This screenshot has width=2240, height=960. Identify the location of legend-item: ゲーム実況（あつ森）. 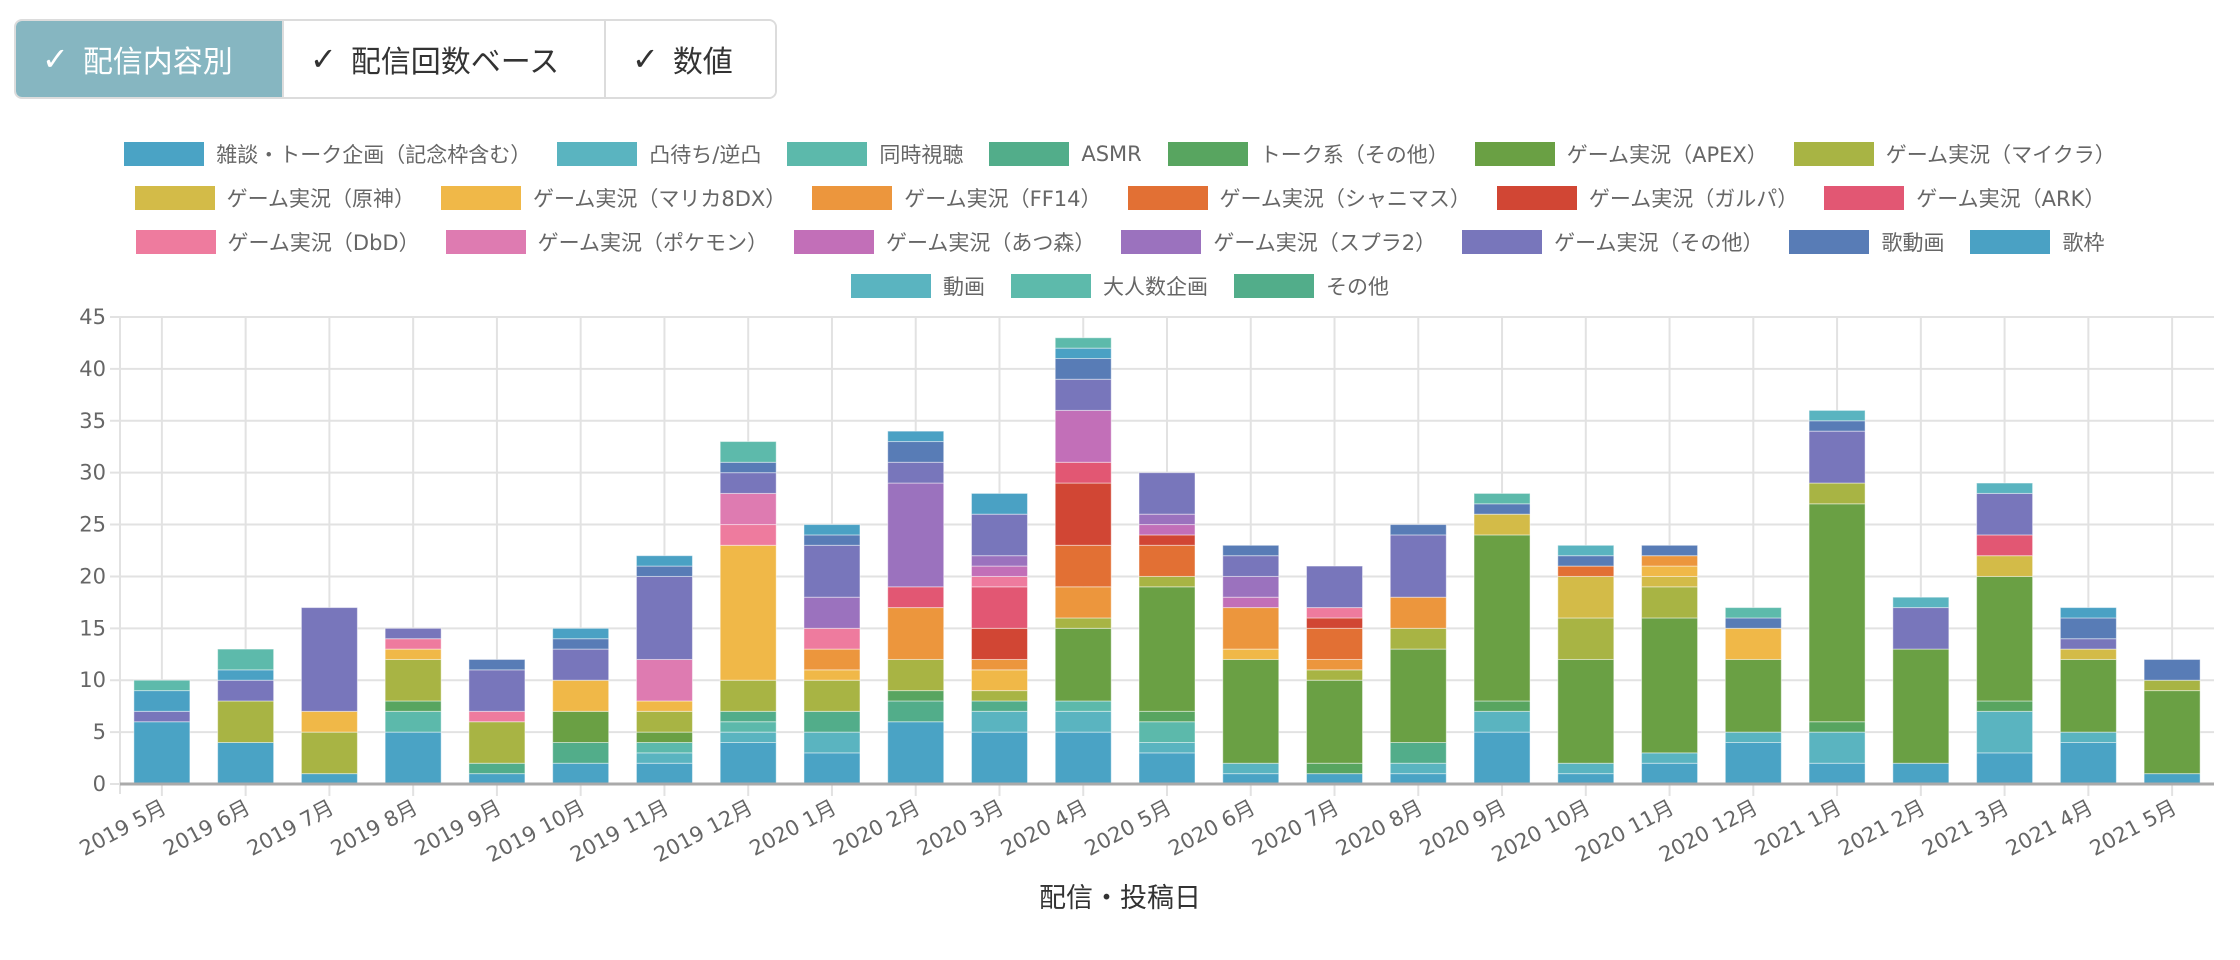
(944, 242).